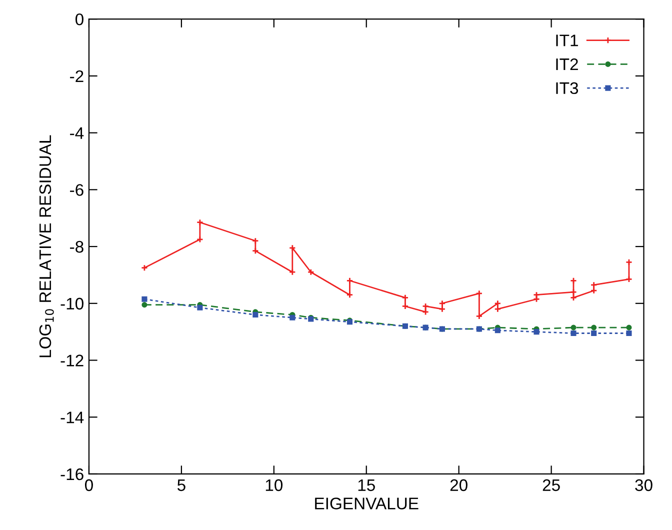  I want to click on x-tick-label: 5, so click(181, 485).